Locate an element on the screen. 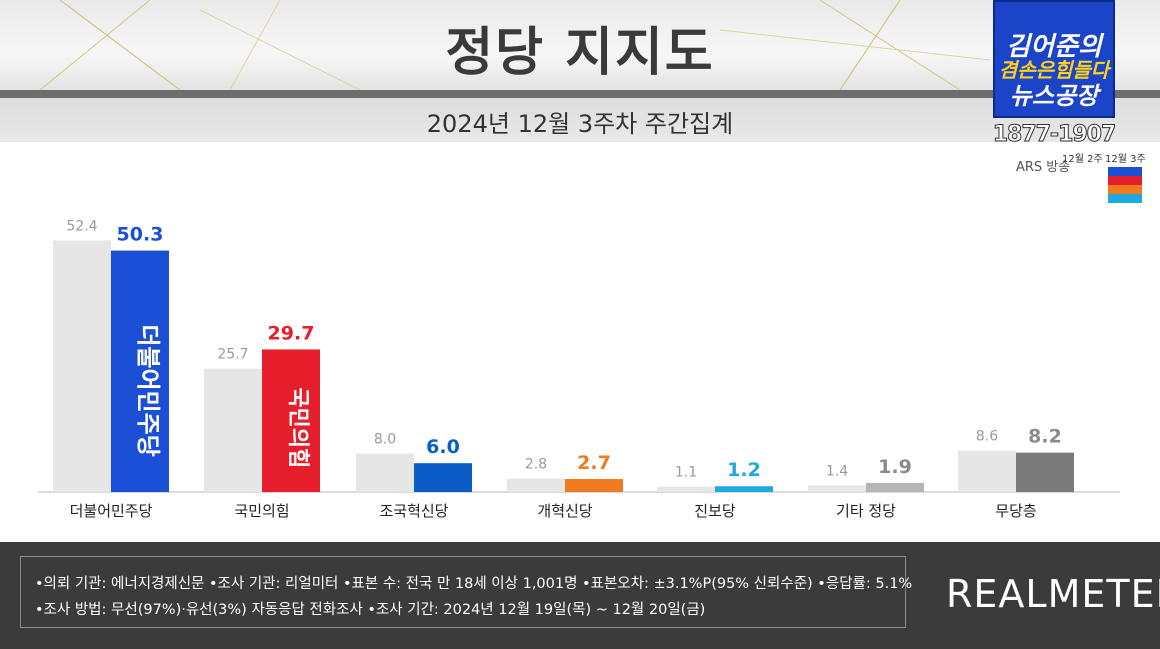 This screenshot has height=649, width=1160. legend-week-curr: 12월 3주 is located at coordinates (1125, 159).